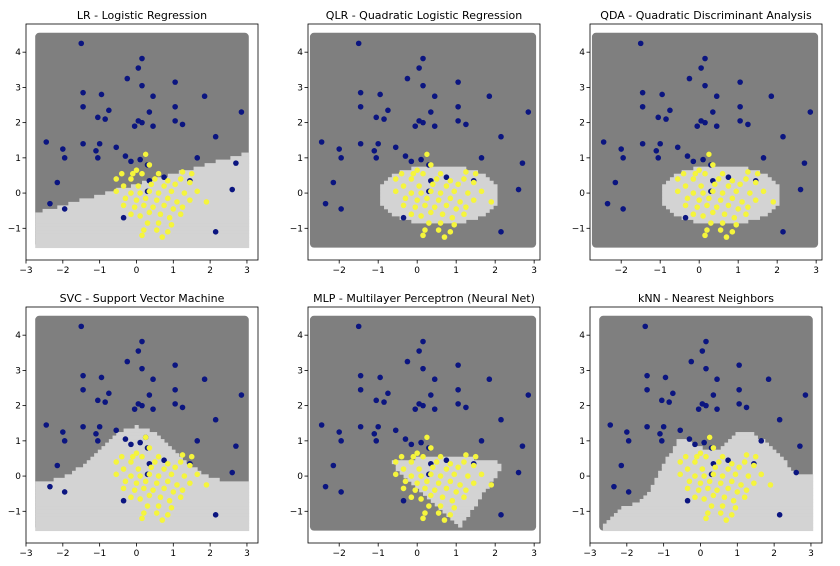 The image size is (840, 566). Describe the element at coordinates (14, 229) in the screenshot. I see `y-tick-label: −1` at that location.